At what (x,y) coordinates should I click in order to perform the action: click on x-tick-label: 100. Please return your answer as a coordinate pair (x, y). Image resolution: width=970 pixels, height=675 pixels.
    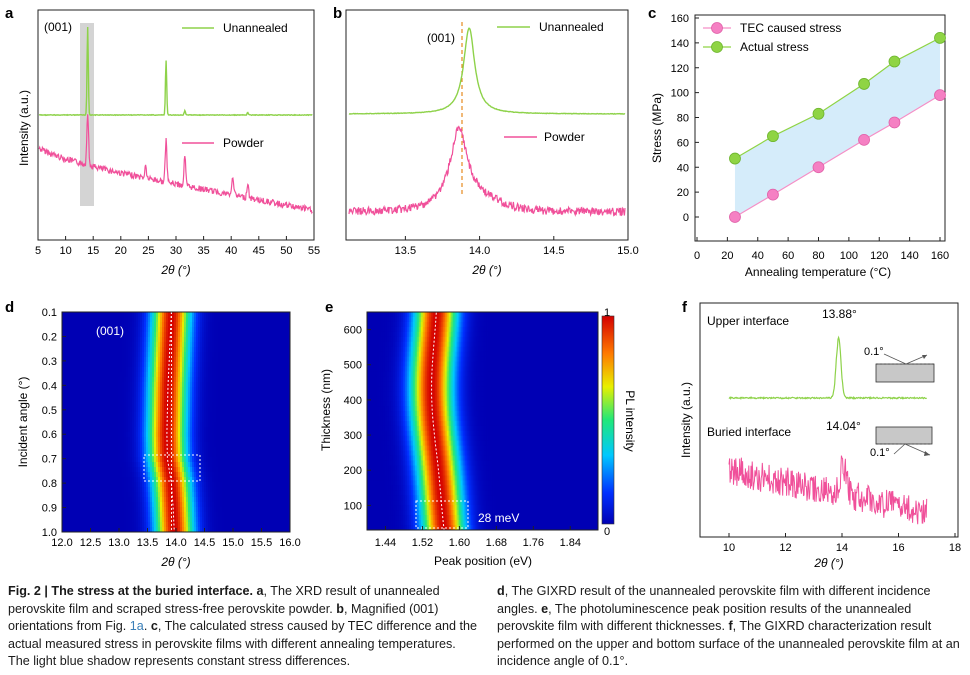
    Looking at the image, I should click on (849, 256).